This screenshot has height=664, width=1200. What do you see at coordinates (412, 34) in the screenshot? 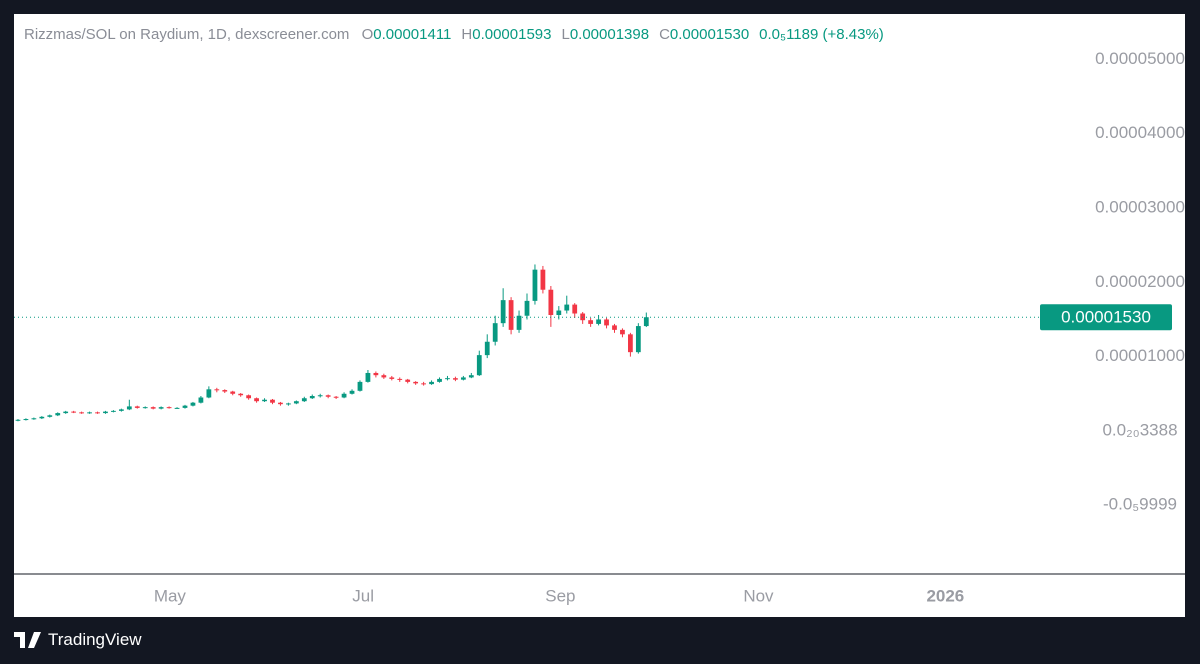
I see `ohlc-value: 0.00001411` at bounding box center [412, 34].